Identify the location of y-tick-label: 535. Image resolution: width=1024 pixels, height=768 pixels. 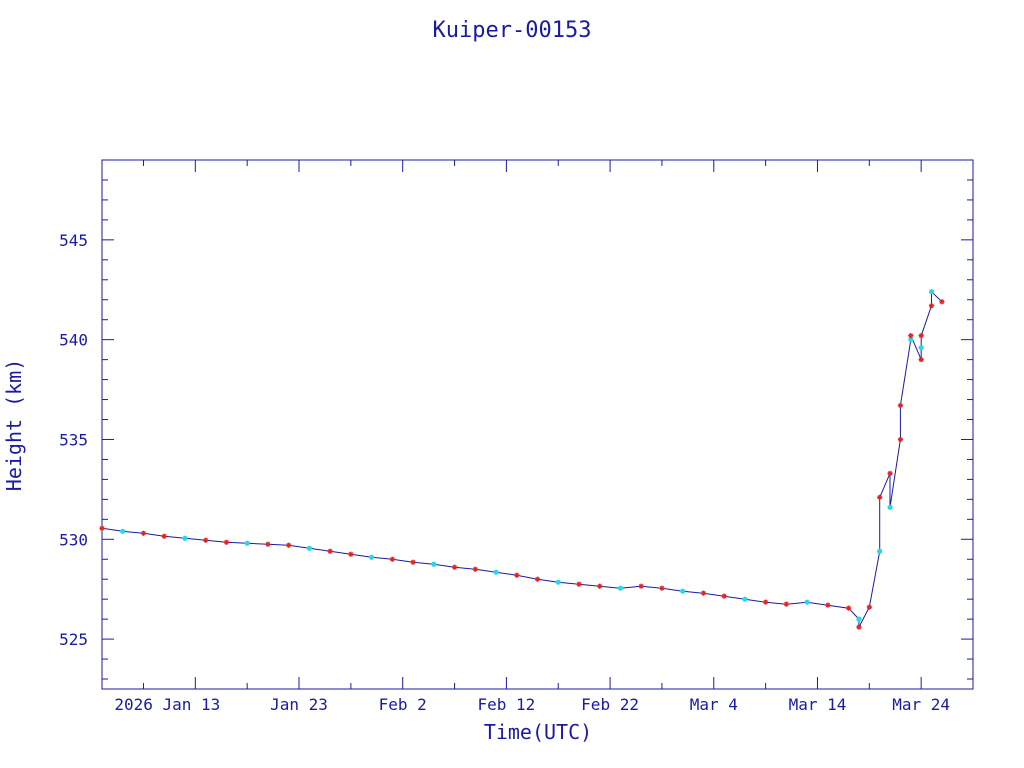
(73, 439).